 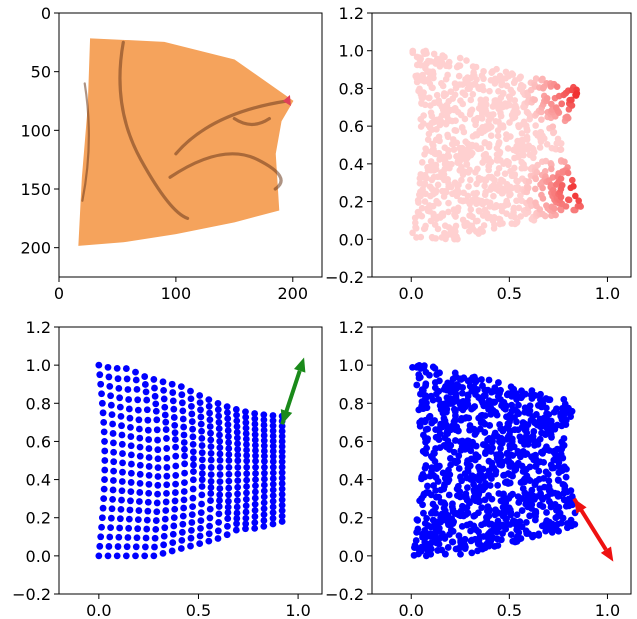 What do you see at coordinates (607, 610) in the screenshot?
I see `x-tick-label: 1.0` at bounding box center [607, 610].